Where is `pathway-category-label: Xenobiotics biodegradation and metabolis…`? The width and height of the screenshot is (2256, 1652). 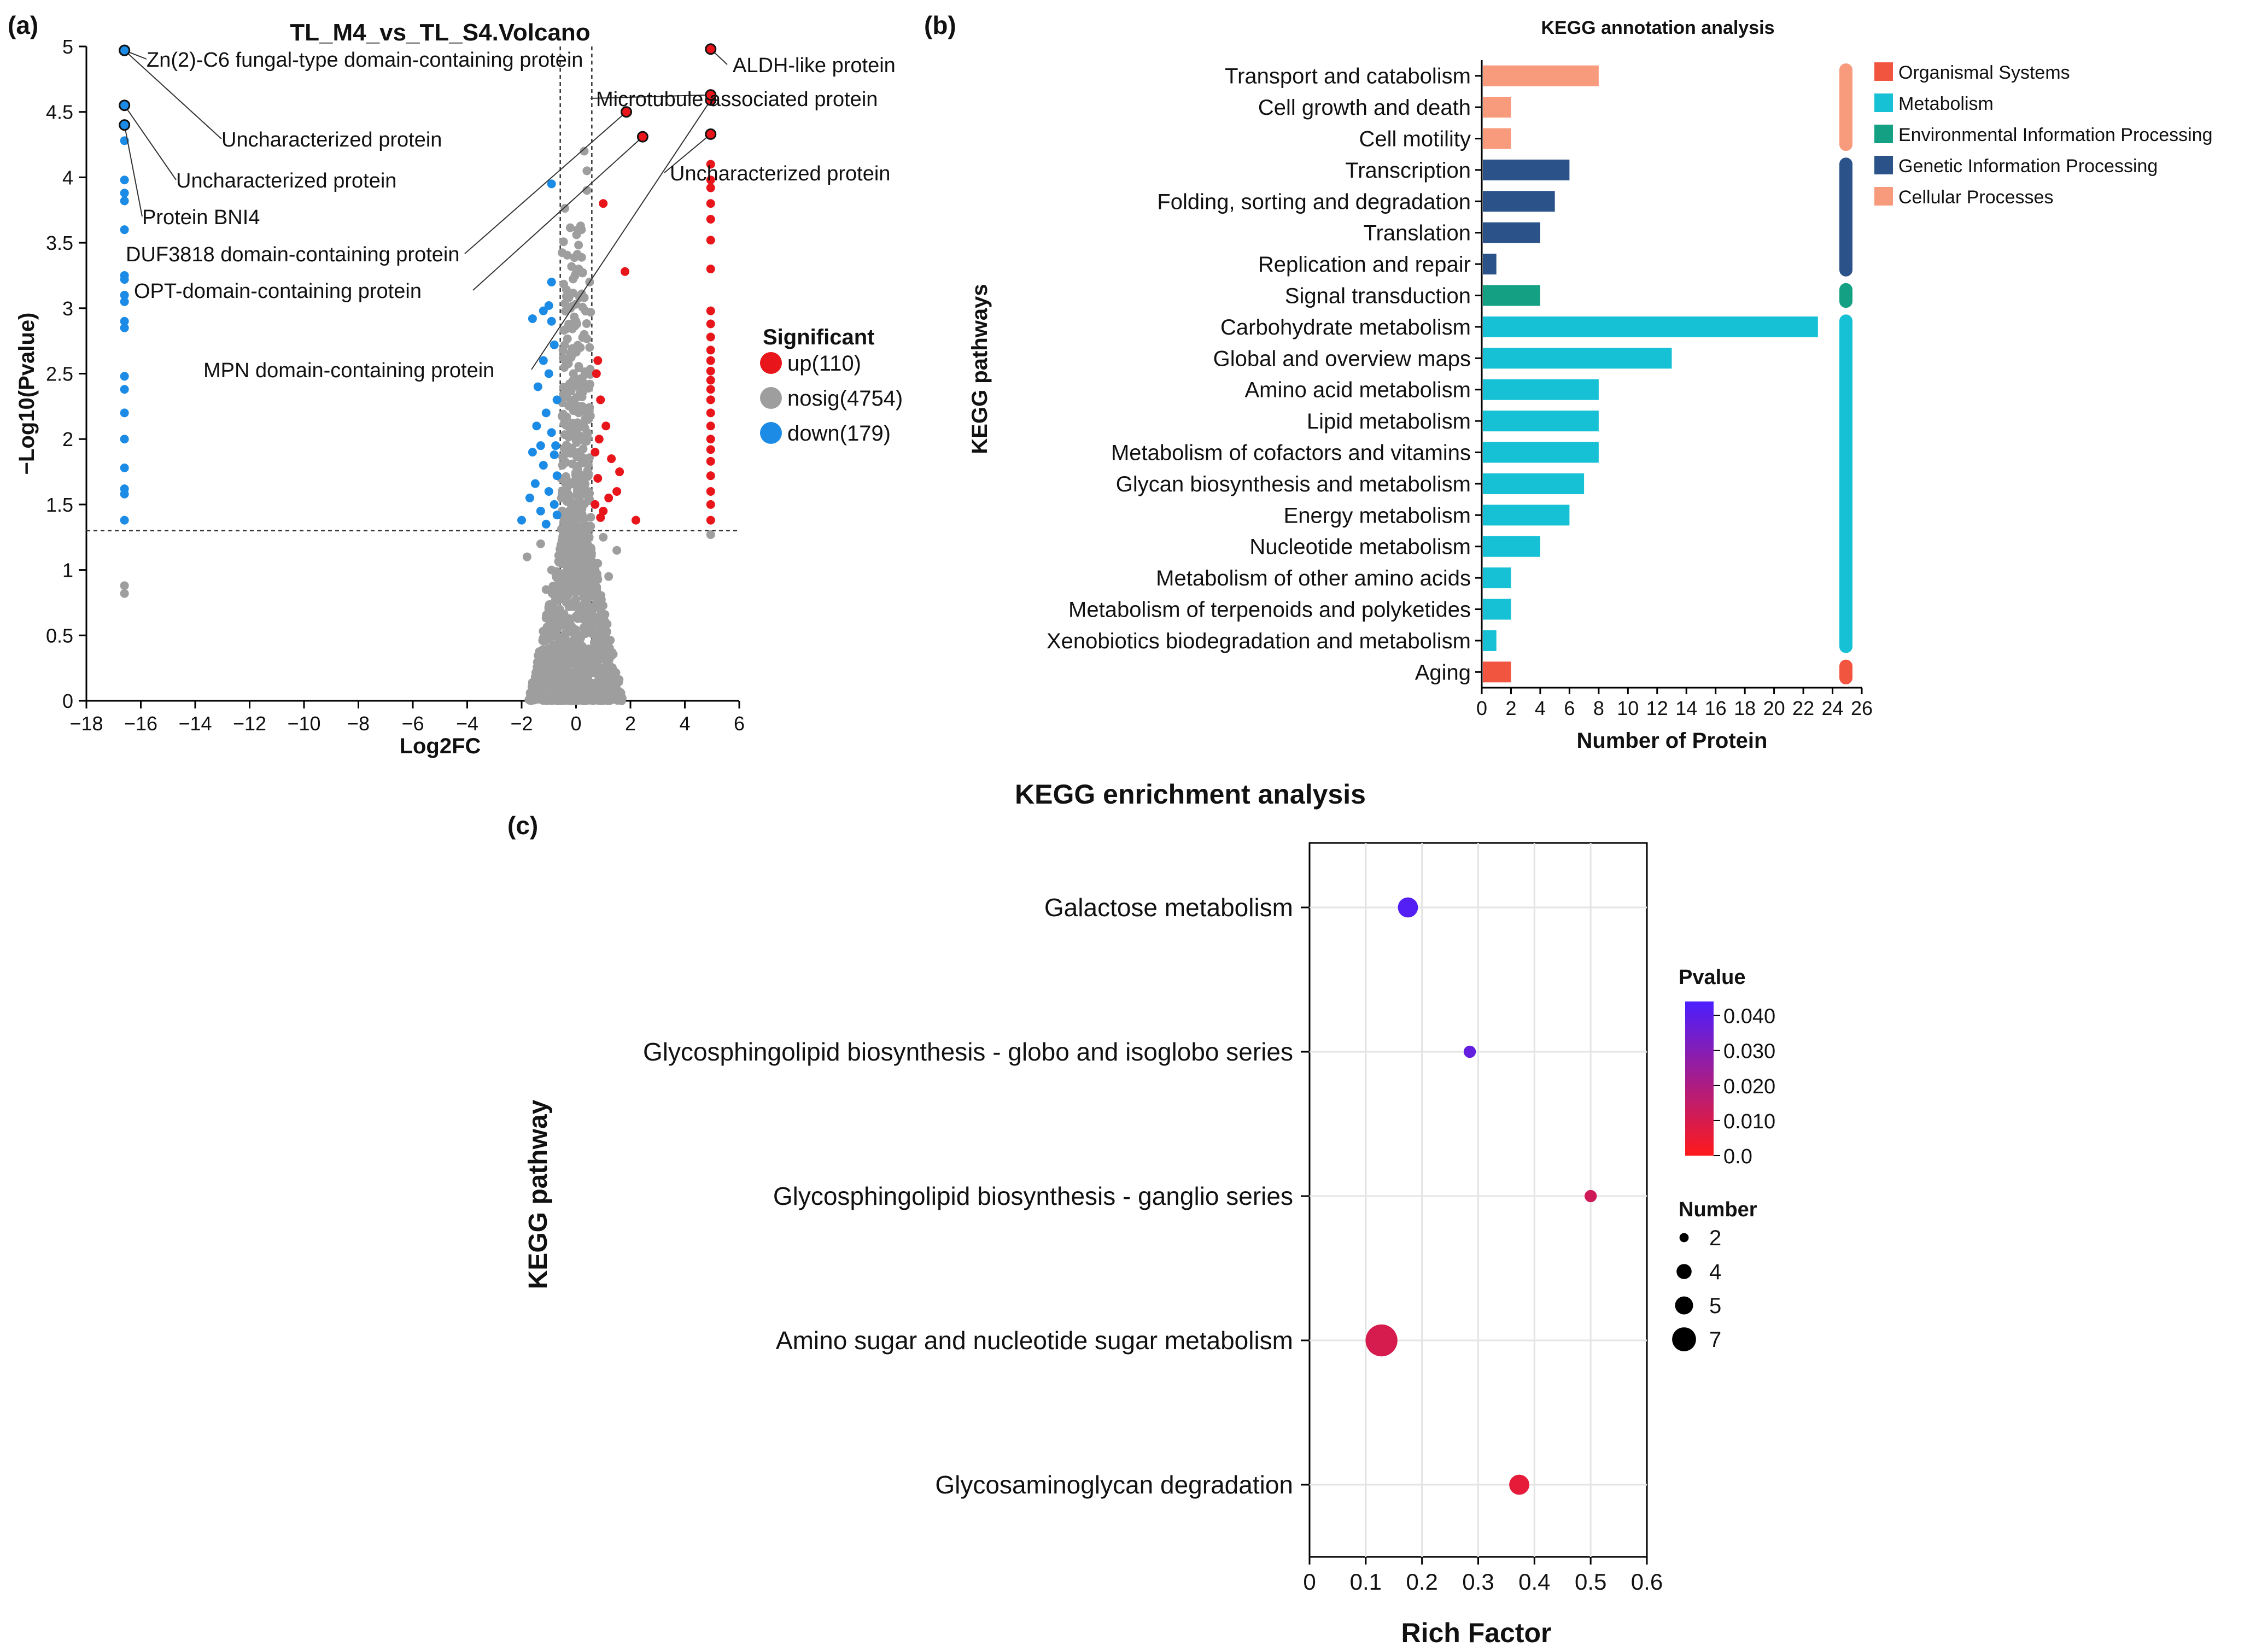
pathway-category-label: Xenobiotics biodegradation and metabolis… is located at coordinates (1259, 641).